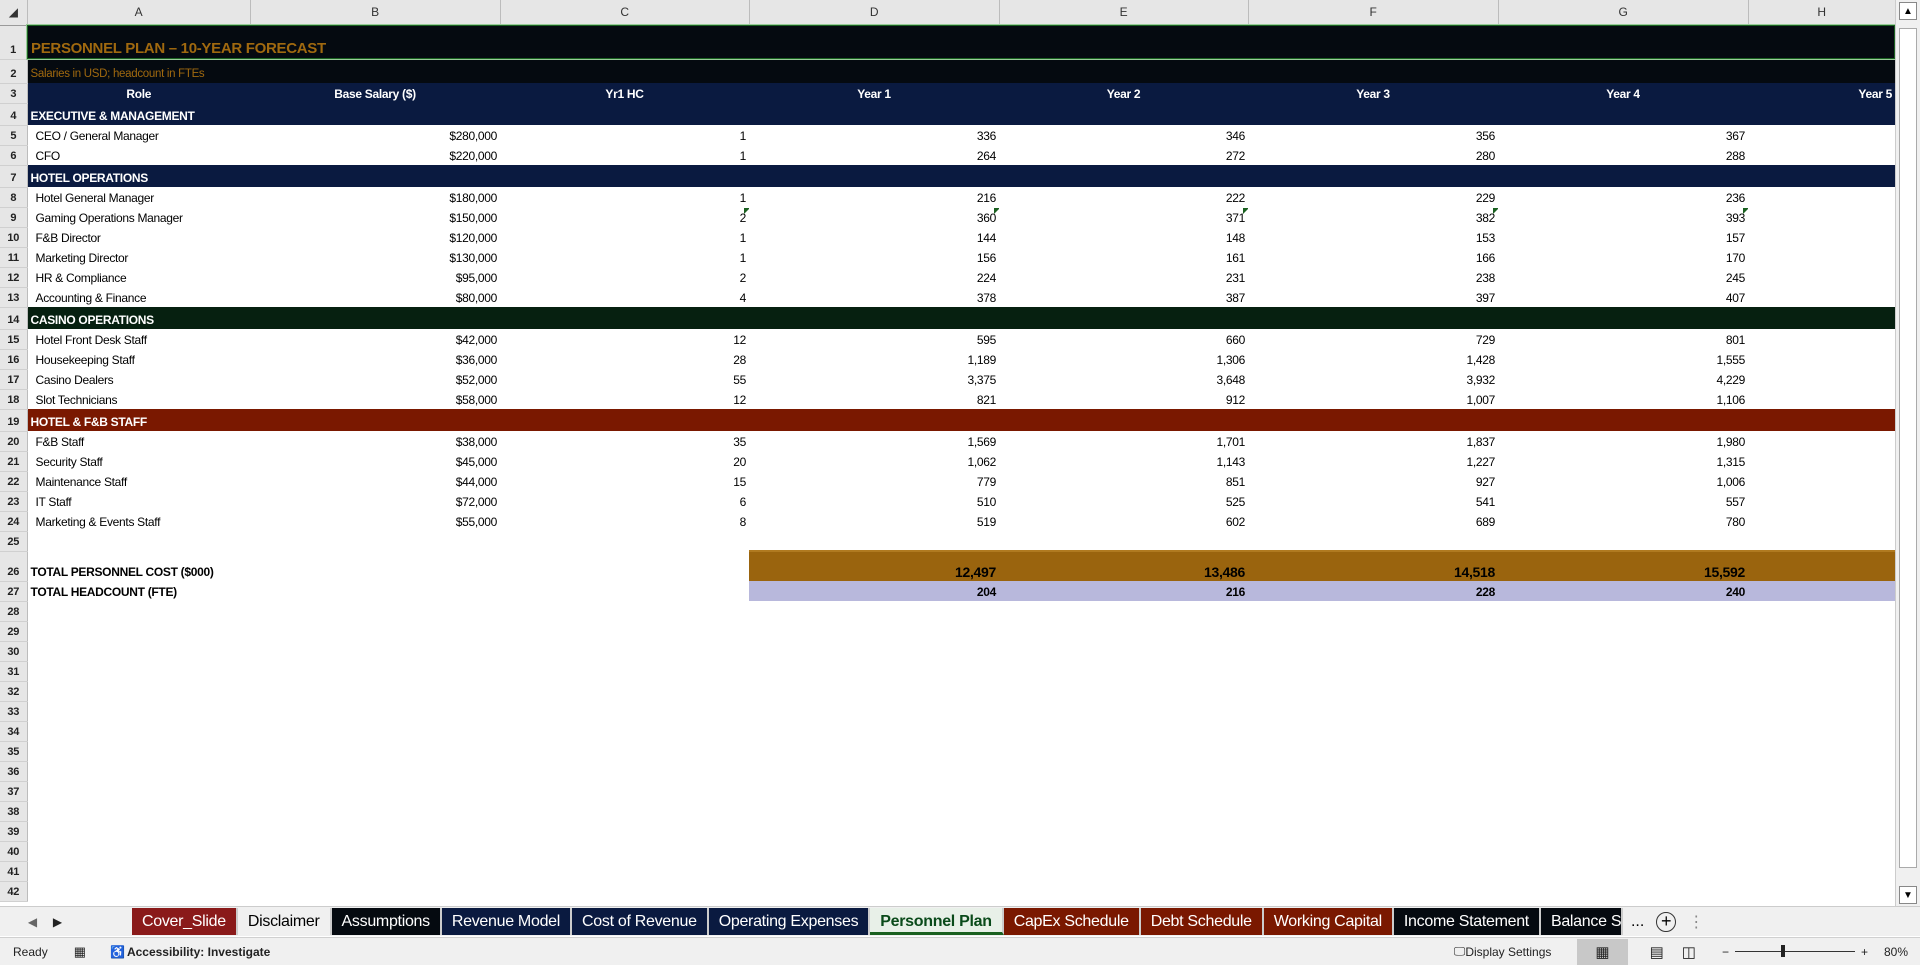 This screenshot has height=965, width=1920. What do you see at coordinates (1735, 198) in the screenshot?
I see `year-value-cell: 236` at bounding box center [1735, 198].